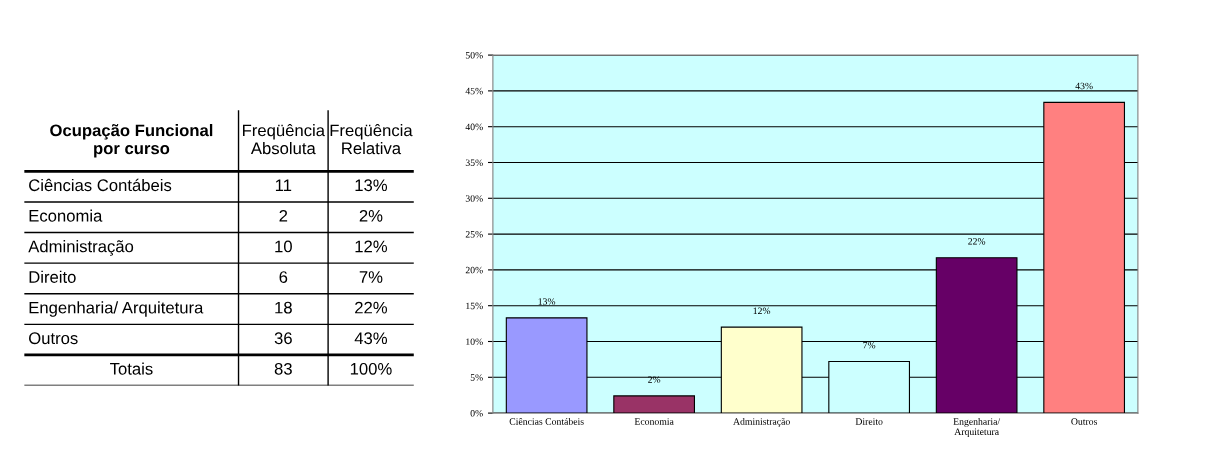 Image resolution: width=1217 pixels, height=459 pixels. Describe the element at coordinates (283, 338) in the screenshot. I see `data-label: 36` at that location.